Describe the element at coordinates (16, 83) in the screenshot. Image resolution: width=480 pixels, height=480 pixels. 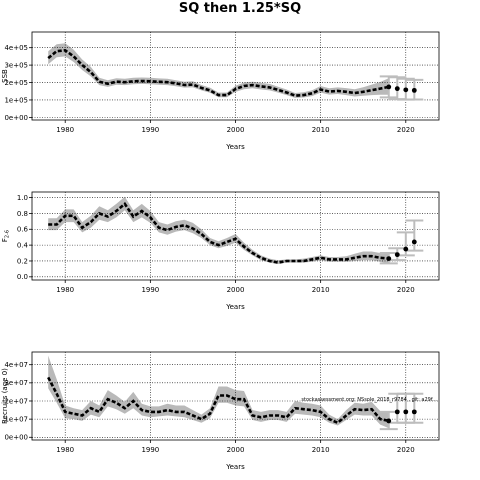
I see `y-tick-label: 2e+05` at that location.